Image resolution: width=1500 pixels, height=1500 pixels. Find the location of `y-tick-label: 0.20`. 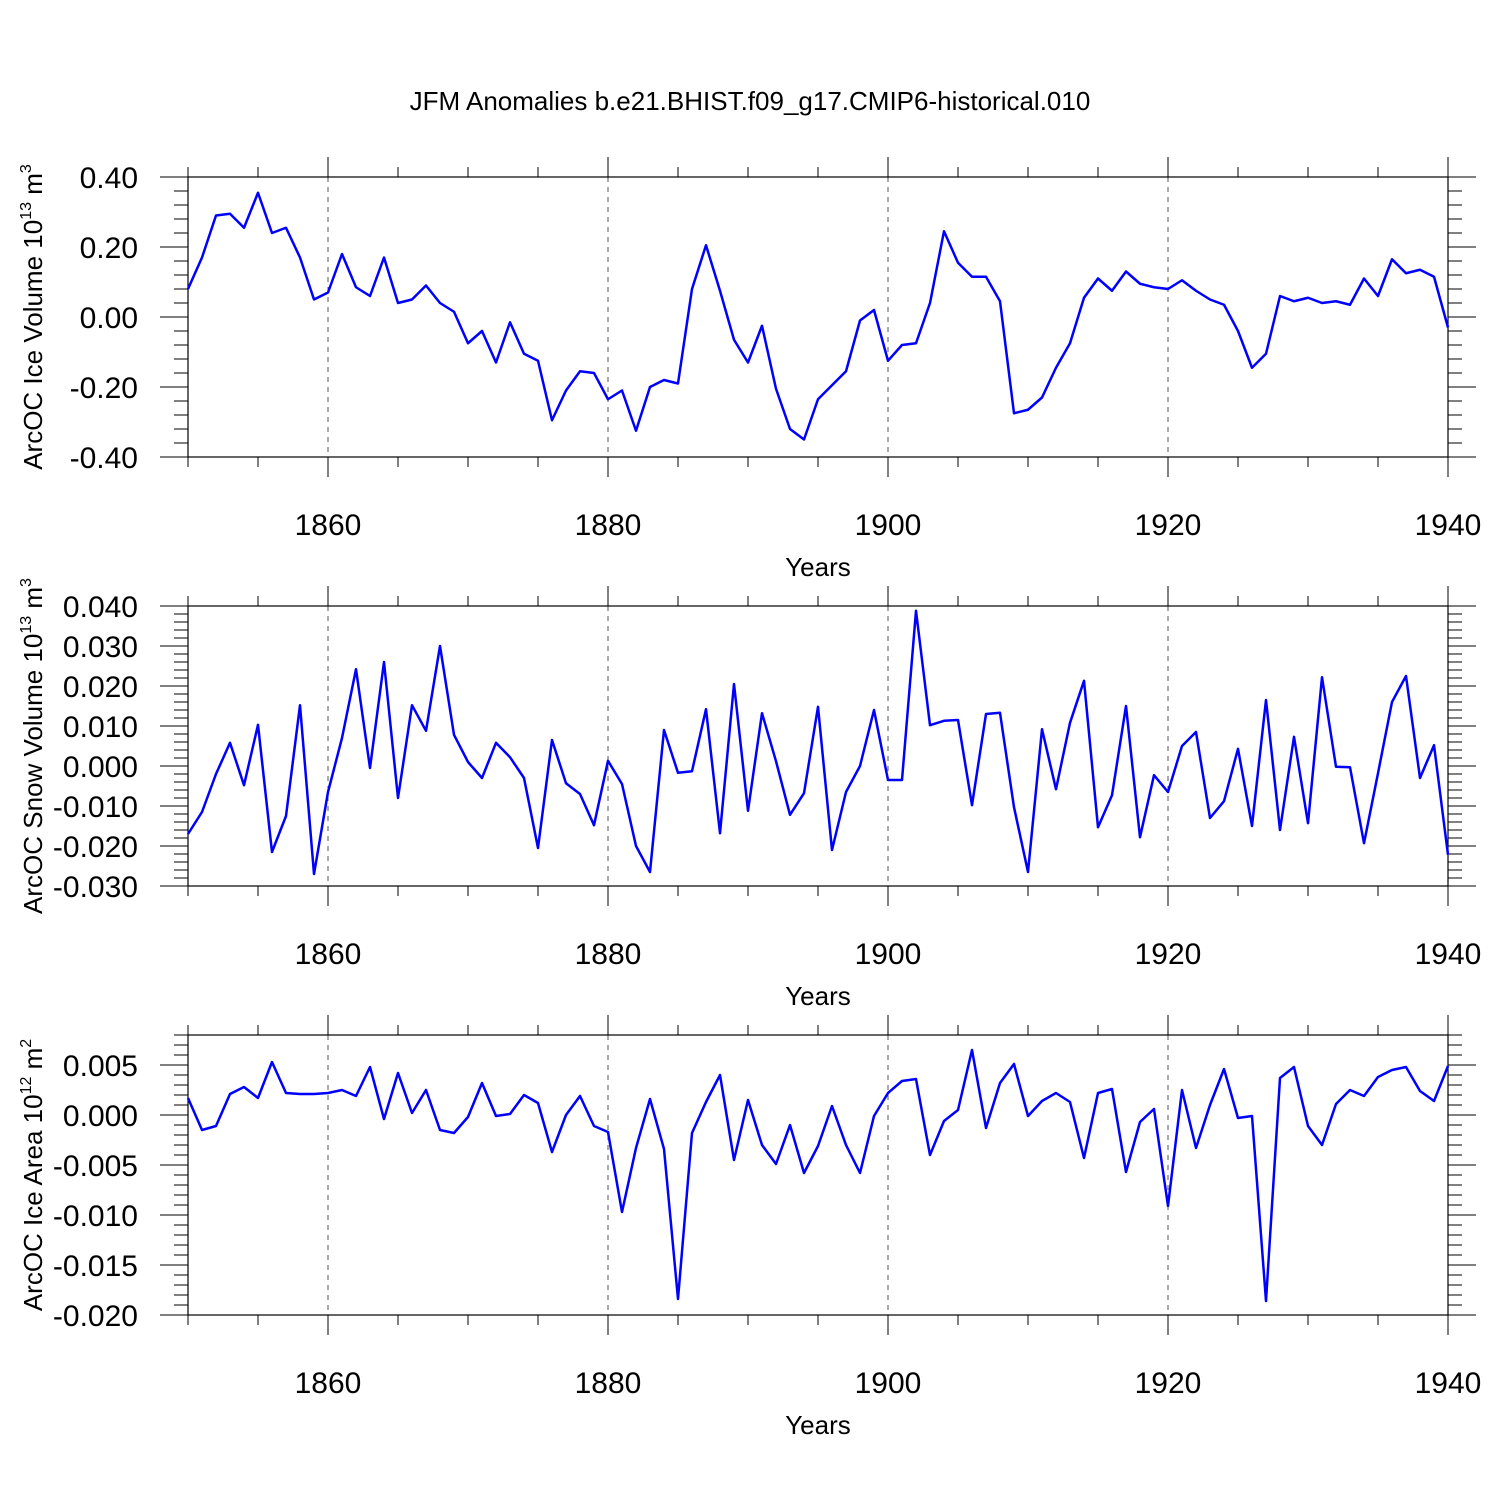

y-tick-label: 0.20 is located at coordinates (109, 248).